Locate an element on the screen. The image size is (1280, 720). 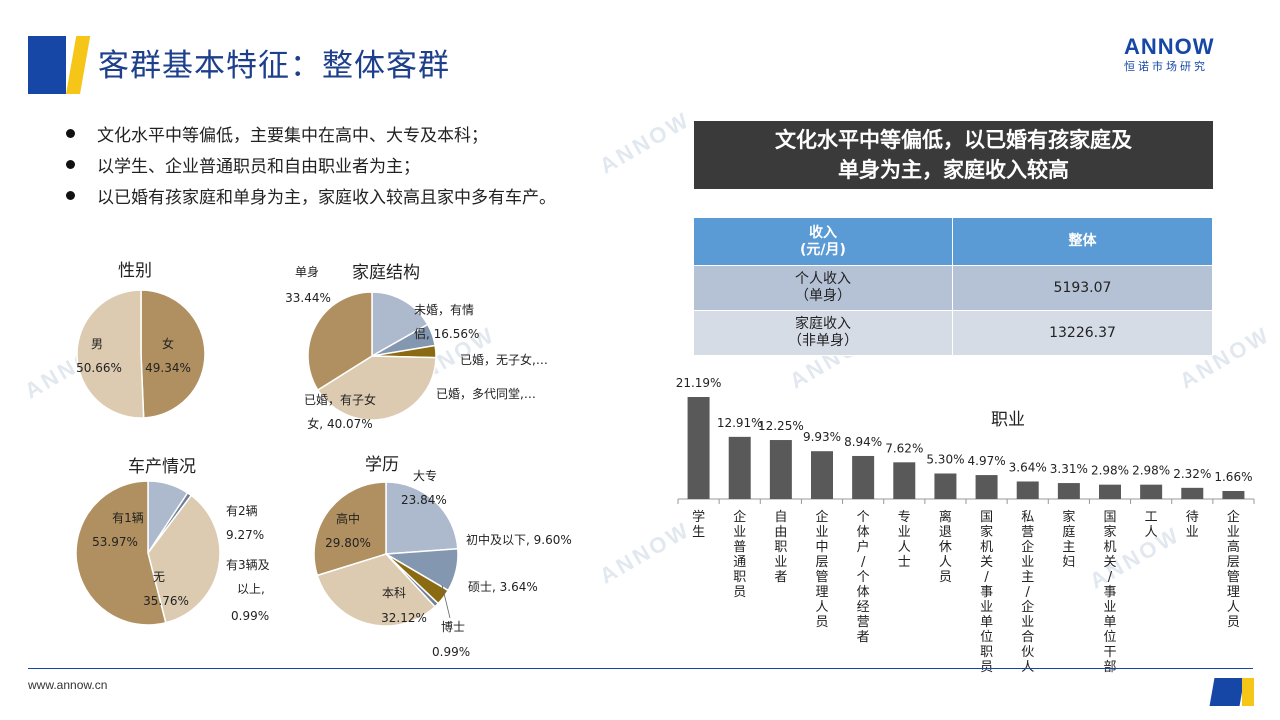
bullet-item: 文化水平中等偏低，主要集中在高中、大专及本科； is located at coordinates (362, 133).